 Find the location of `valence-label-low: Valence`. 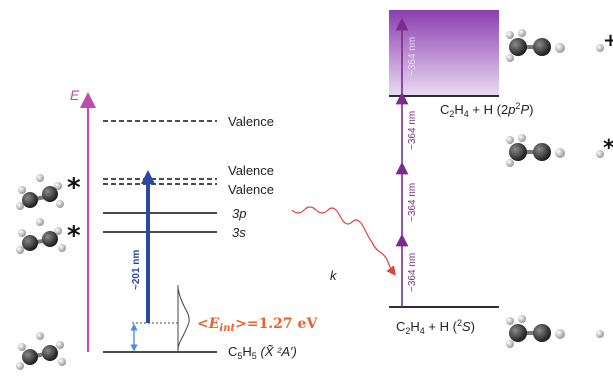

valence-label-low: Valence is located at coordinates (251, 189).